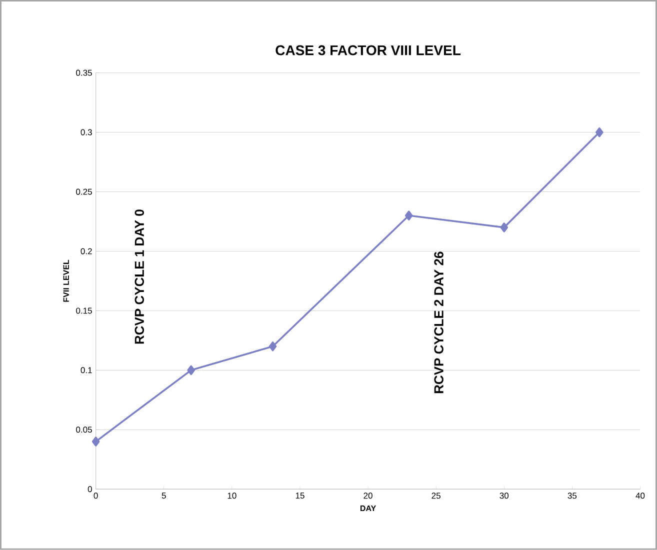  What do you see at coordinates (86, 370) in the screenshot?
I see `y-tick-label: 0.1` at bounding box center [86, 370].